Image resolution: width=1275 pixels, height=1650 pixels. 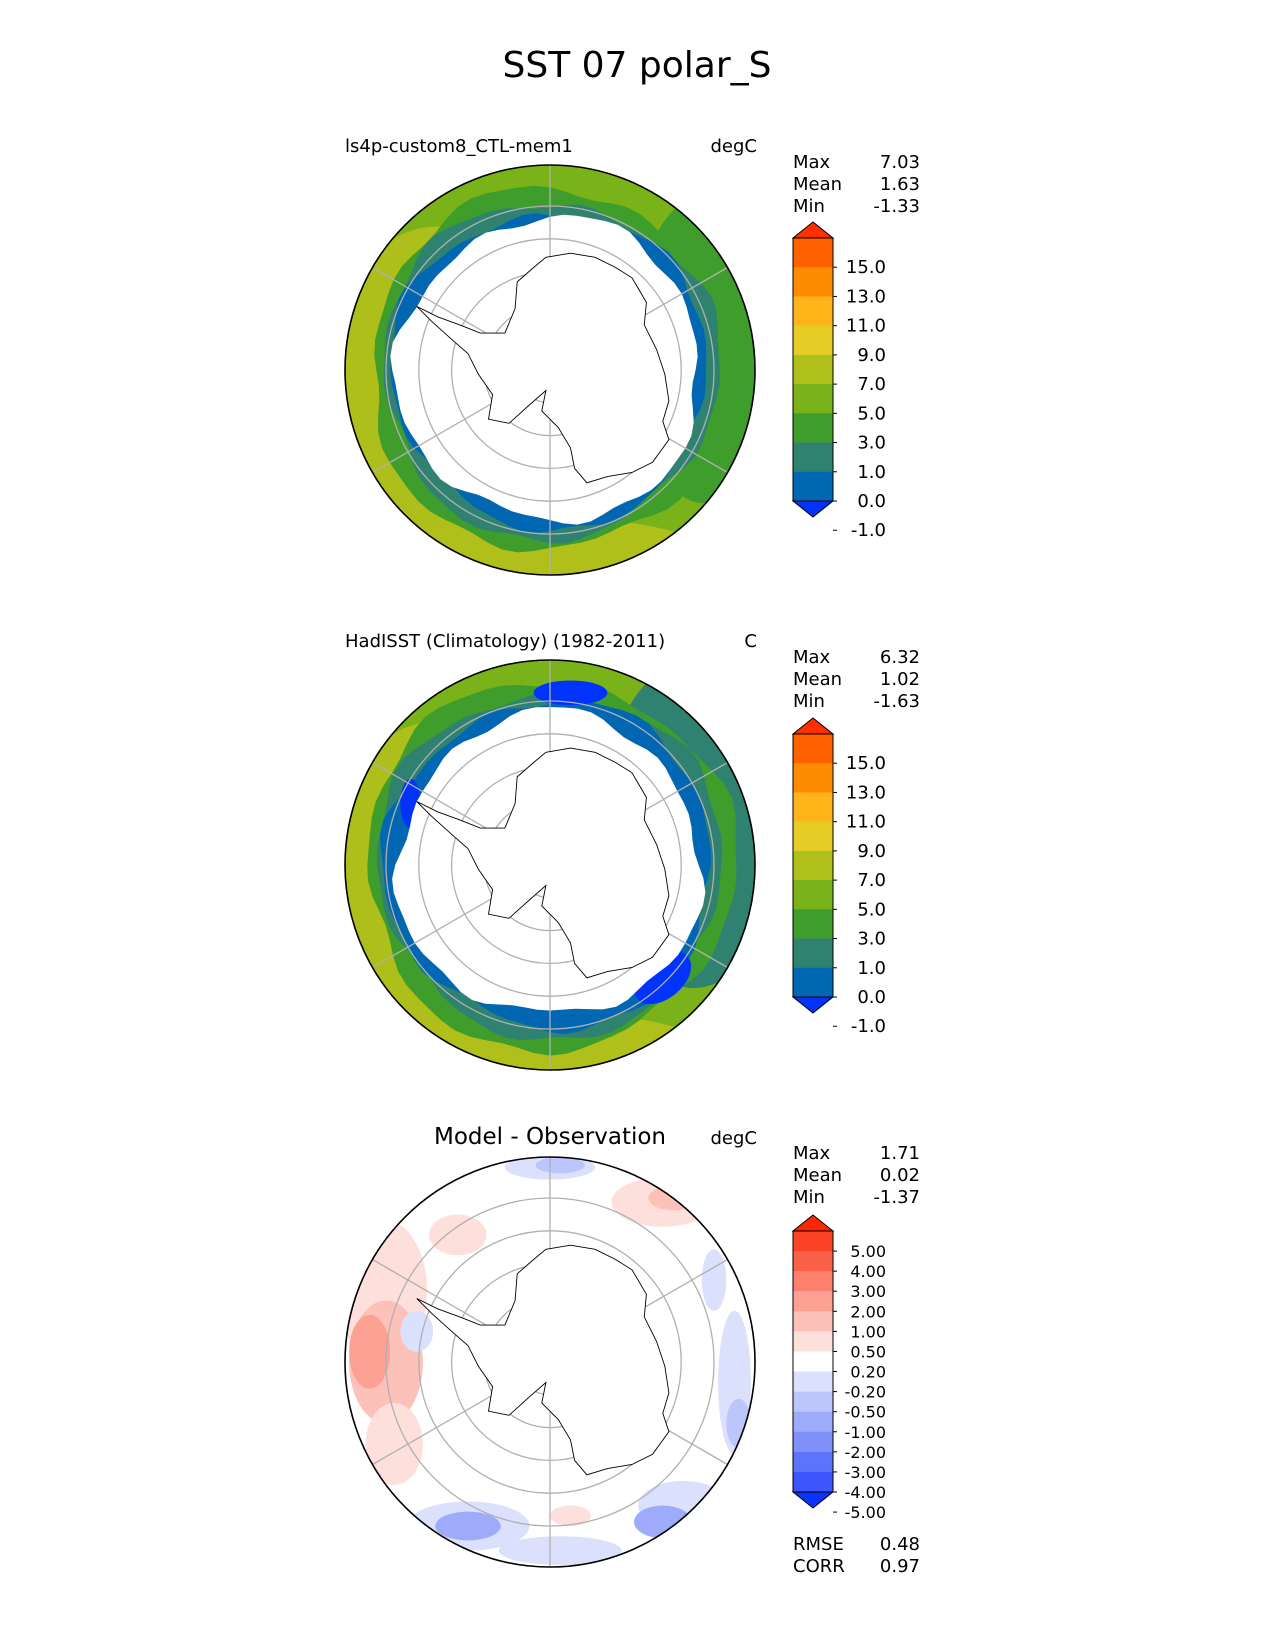 What do you see at coordinates (900, 1566) in the screenshot?
I see `stat-value: 0.97` at bounding box center [900, 1566].